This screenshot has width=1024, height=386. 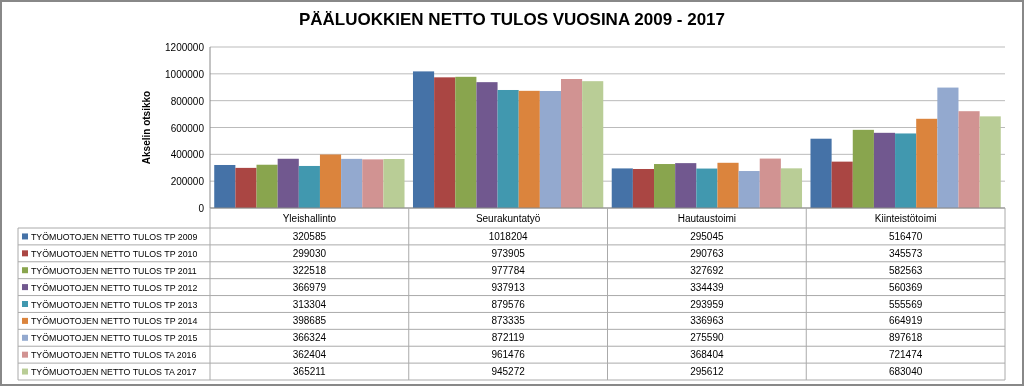 I want to click on data-label: 327692, so click(x=707, y=270).